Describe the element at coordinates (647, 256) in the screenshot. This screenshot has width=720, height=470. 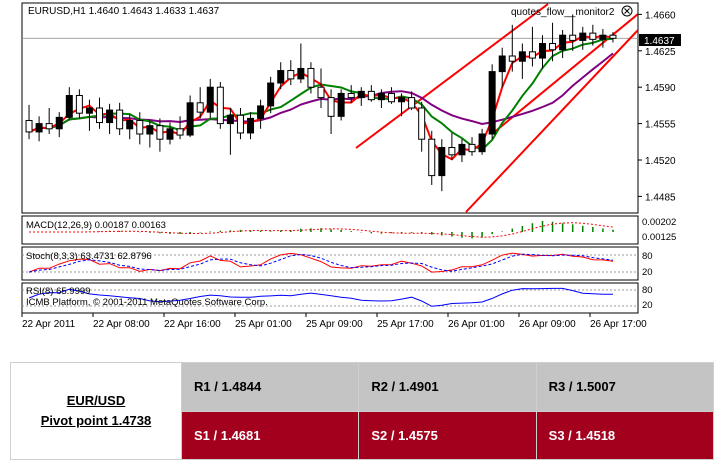
I see `stoch-tick-80: 80` at that location.